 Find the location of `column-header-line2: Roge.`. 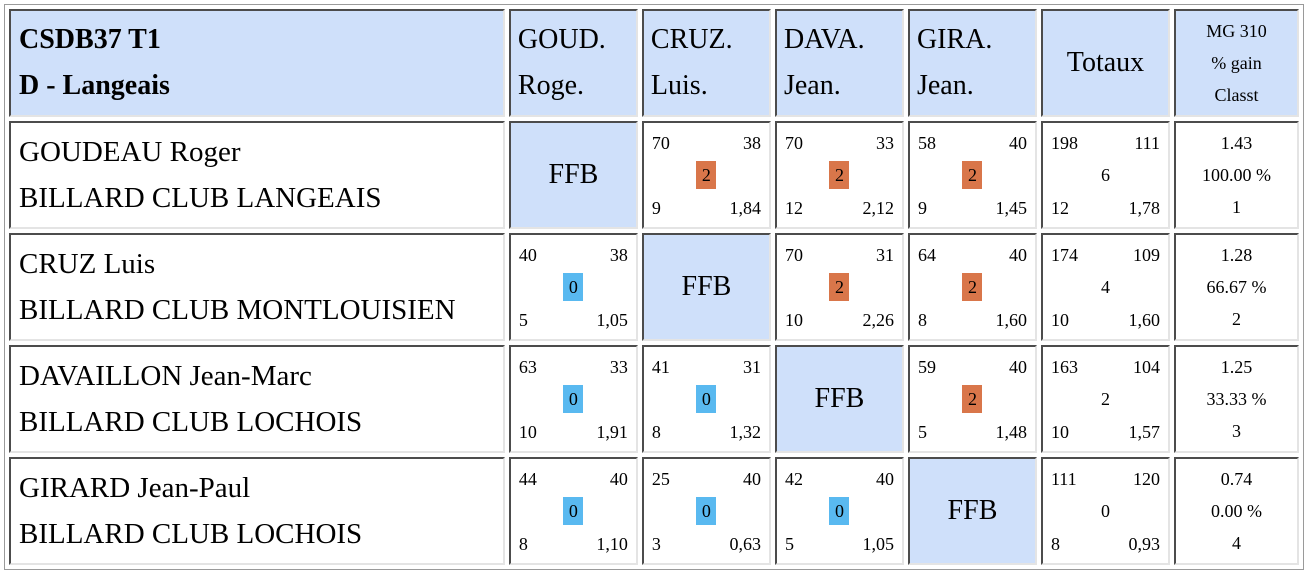

column-header-line2: Roge. is located at coordinates (551, 85).